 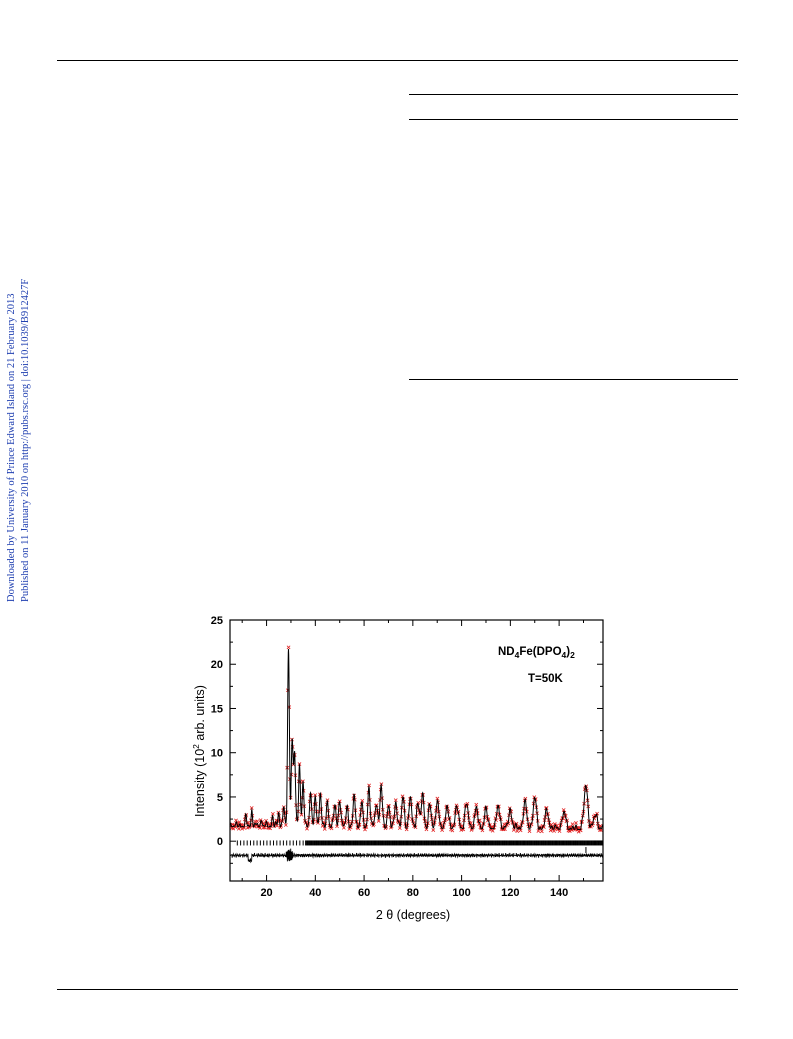 I want to click on x-tick-label: 120, so click(x=510, y=893).